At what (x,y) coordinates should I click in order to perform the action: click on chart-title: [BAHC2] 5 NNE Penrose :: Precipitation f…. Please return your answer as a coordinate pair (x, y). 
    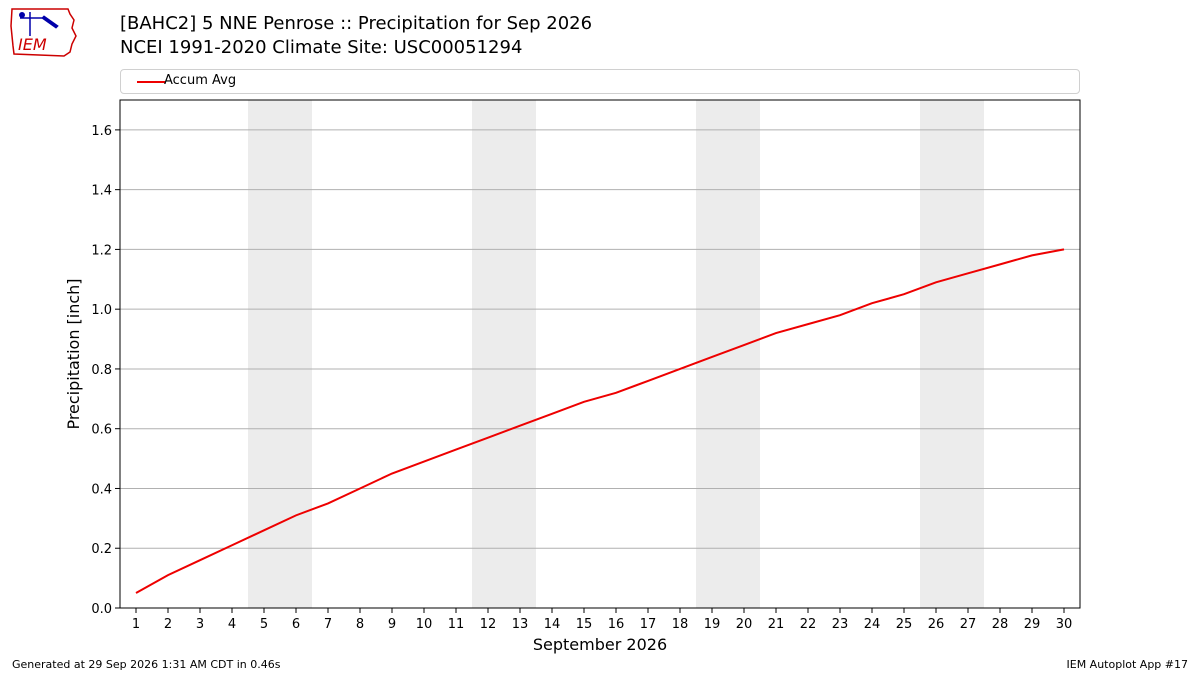
    Looking at the image, I should click on (356, 23).